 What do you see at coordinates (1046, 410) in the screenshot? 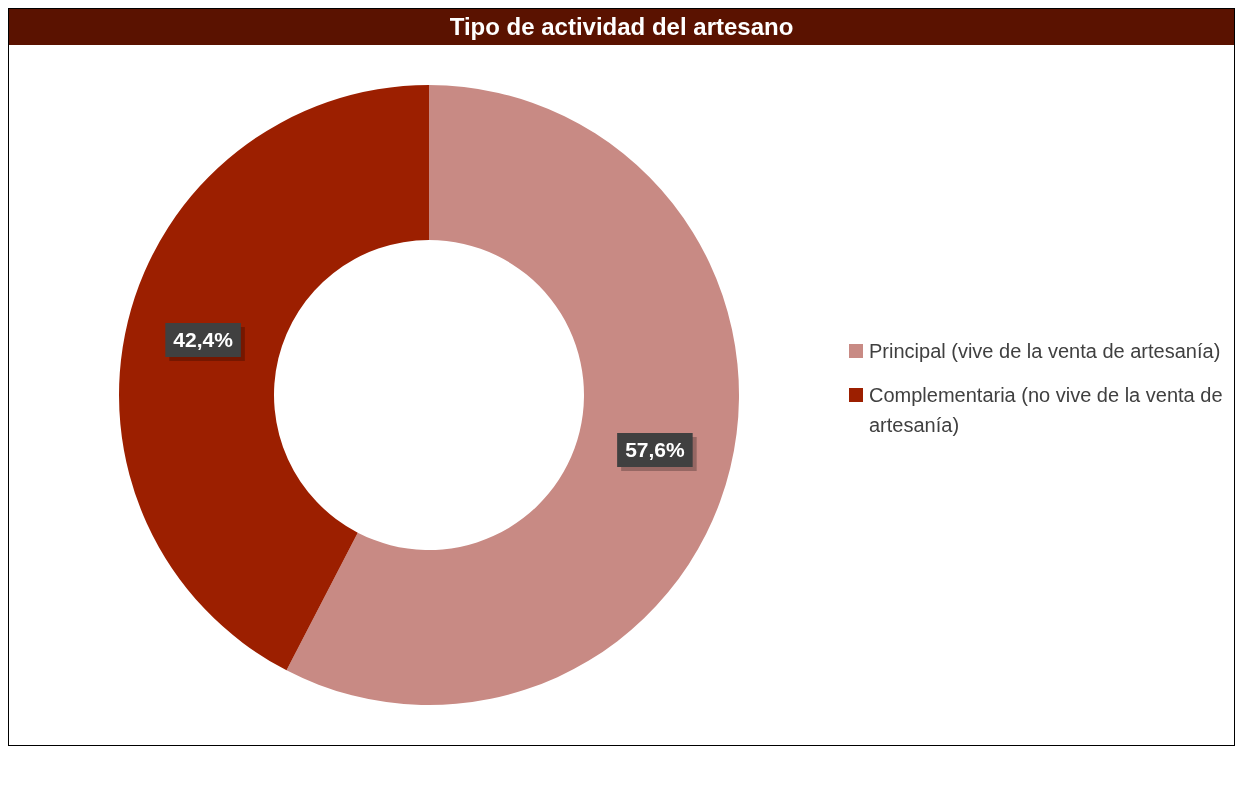
I see `legend-label: Complementaria (no vive de la venta de artesanía)` at bounding box center [1046, 410].